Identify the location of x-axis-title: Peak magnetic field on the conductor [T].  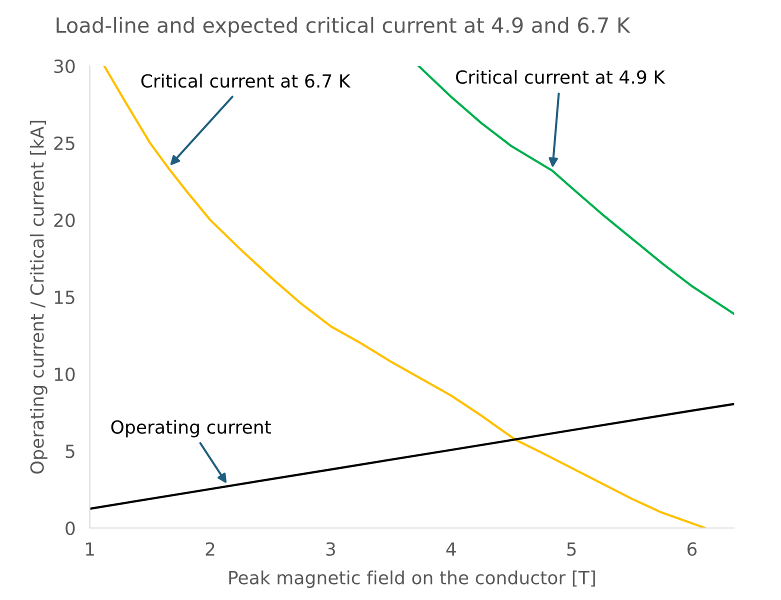
(412, 579).